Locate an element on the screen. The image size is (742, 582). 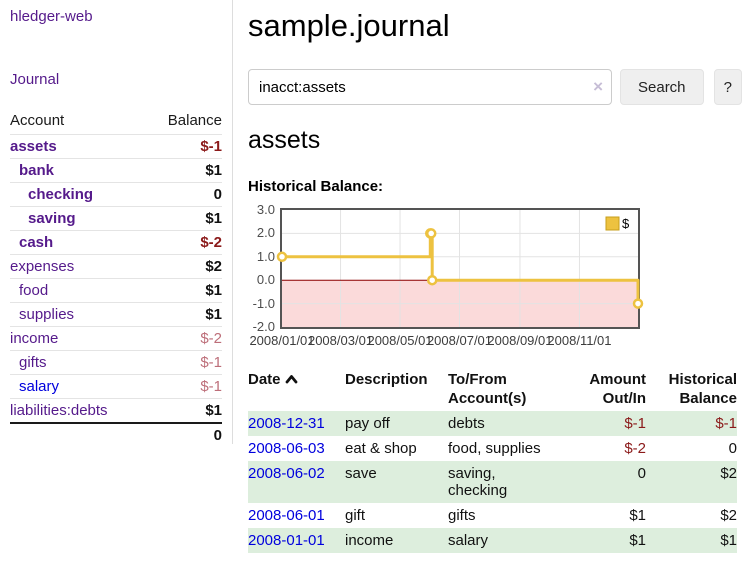
help-button: ? is located at coordinates (727, 87).